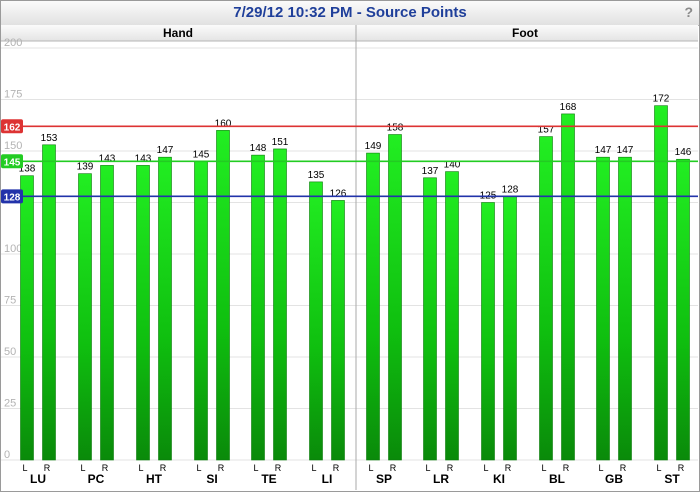  I want to click on y-tick-label: 75, so click(10, 301).